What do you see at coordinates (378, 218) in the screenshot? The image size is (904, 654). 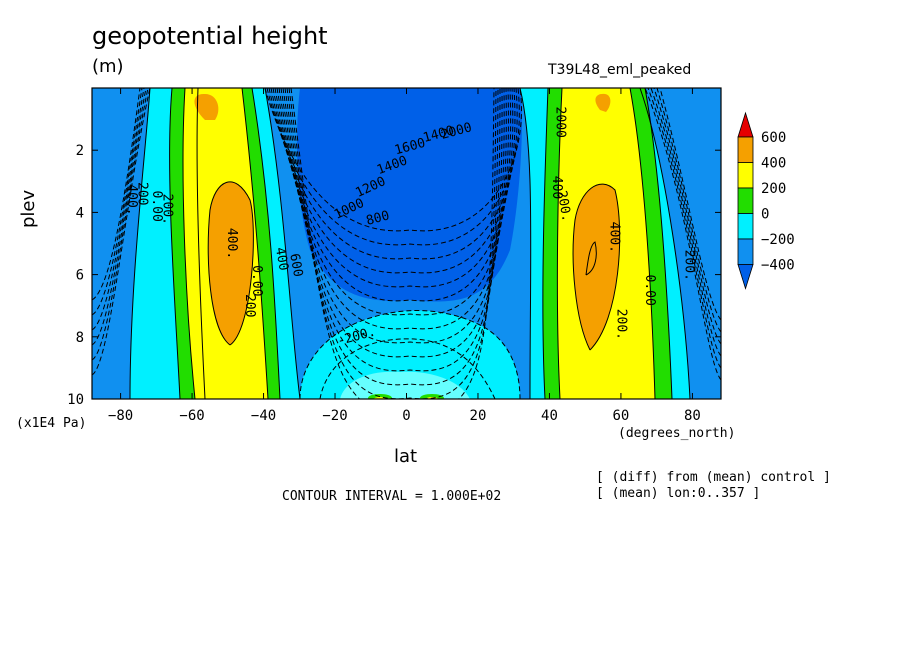 I see `contour-label-9: 800` at bounding box center [378, 218].